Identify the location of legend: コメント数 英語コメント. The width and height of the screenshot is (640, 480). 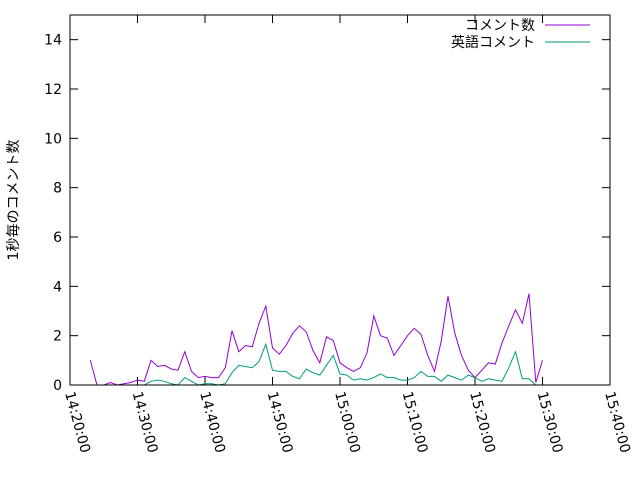
(520, 34).